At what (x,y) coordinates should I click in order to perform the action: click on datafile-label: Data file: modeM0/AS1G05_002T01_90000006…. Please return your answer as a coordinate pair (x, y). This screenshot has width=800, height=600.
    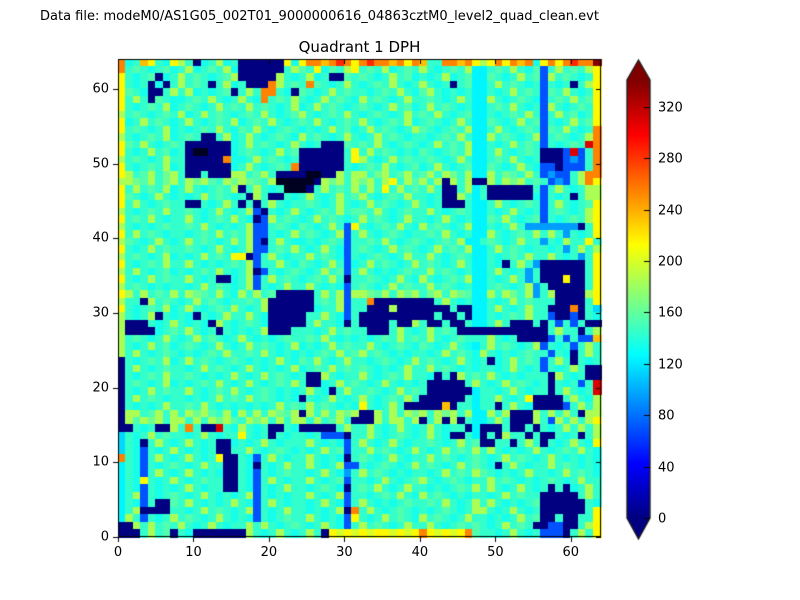
    Looking at the image, I should click on (319, 16).